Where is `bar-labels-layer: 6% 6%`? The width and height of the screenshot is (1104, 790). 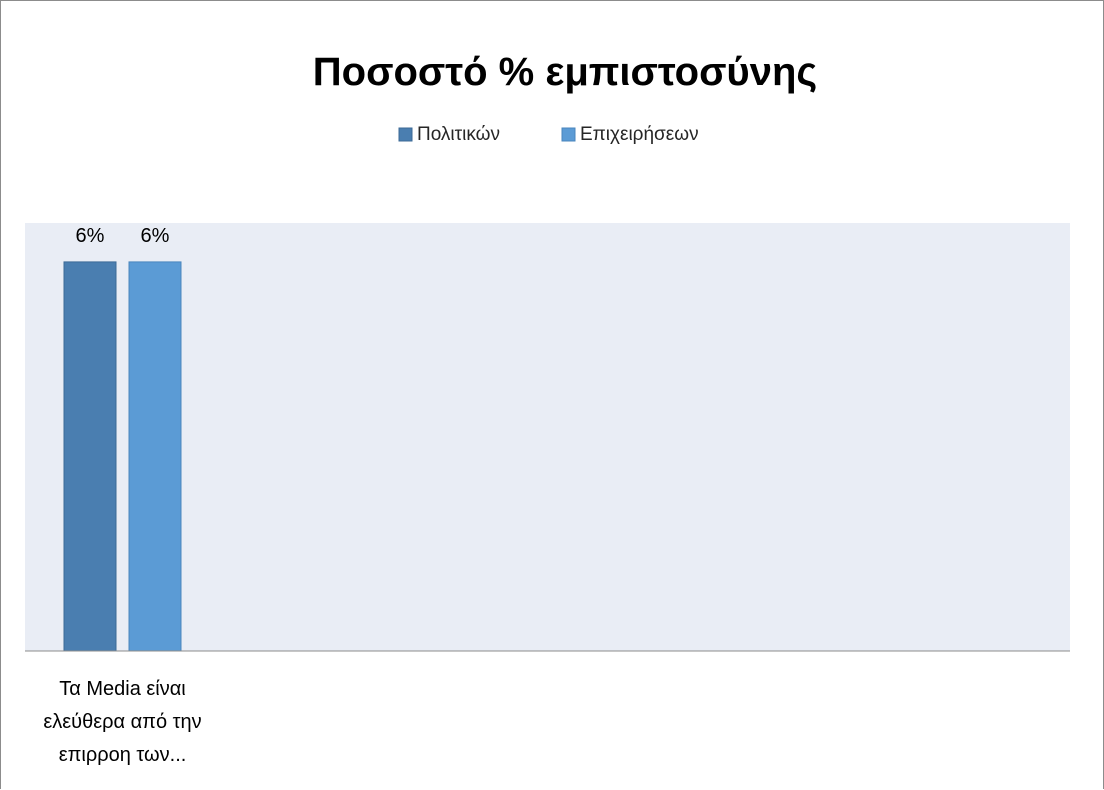 bar-labels-layer: 6% 6% is located at coordinates (123, 236).